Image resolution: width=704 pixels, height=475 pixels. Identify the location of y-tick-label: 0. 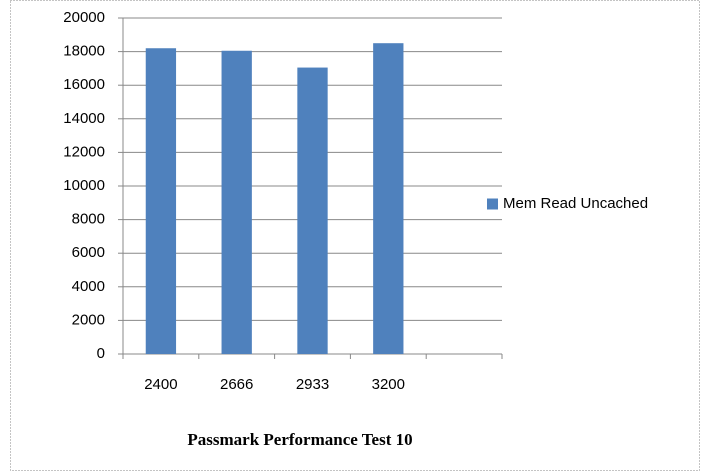
(101, 353).